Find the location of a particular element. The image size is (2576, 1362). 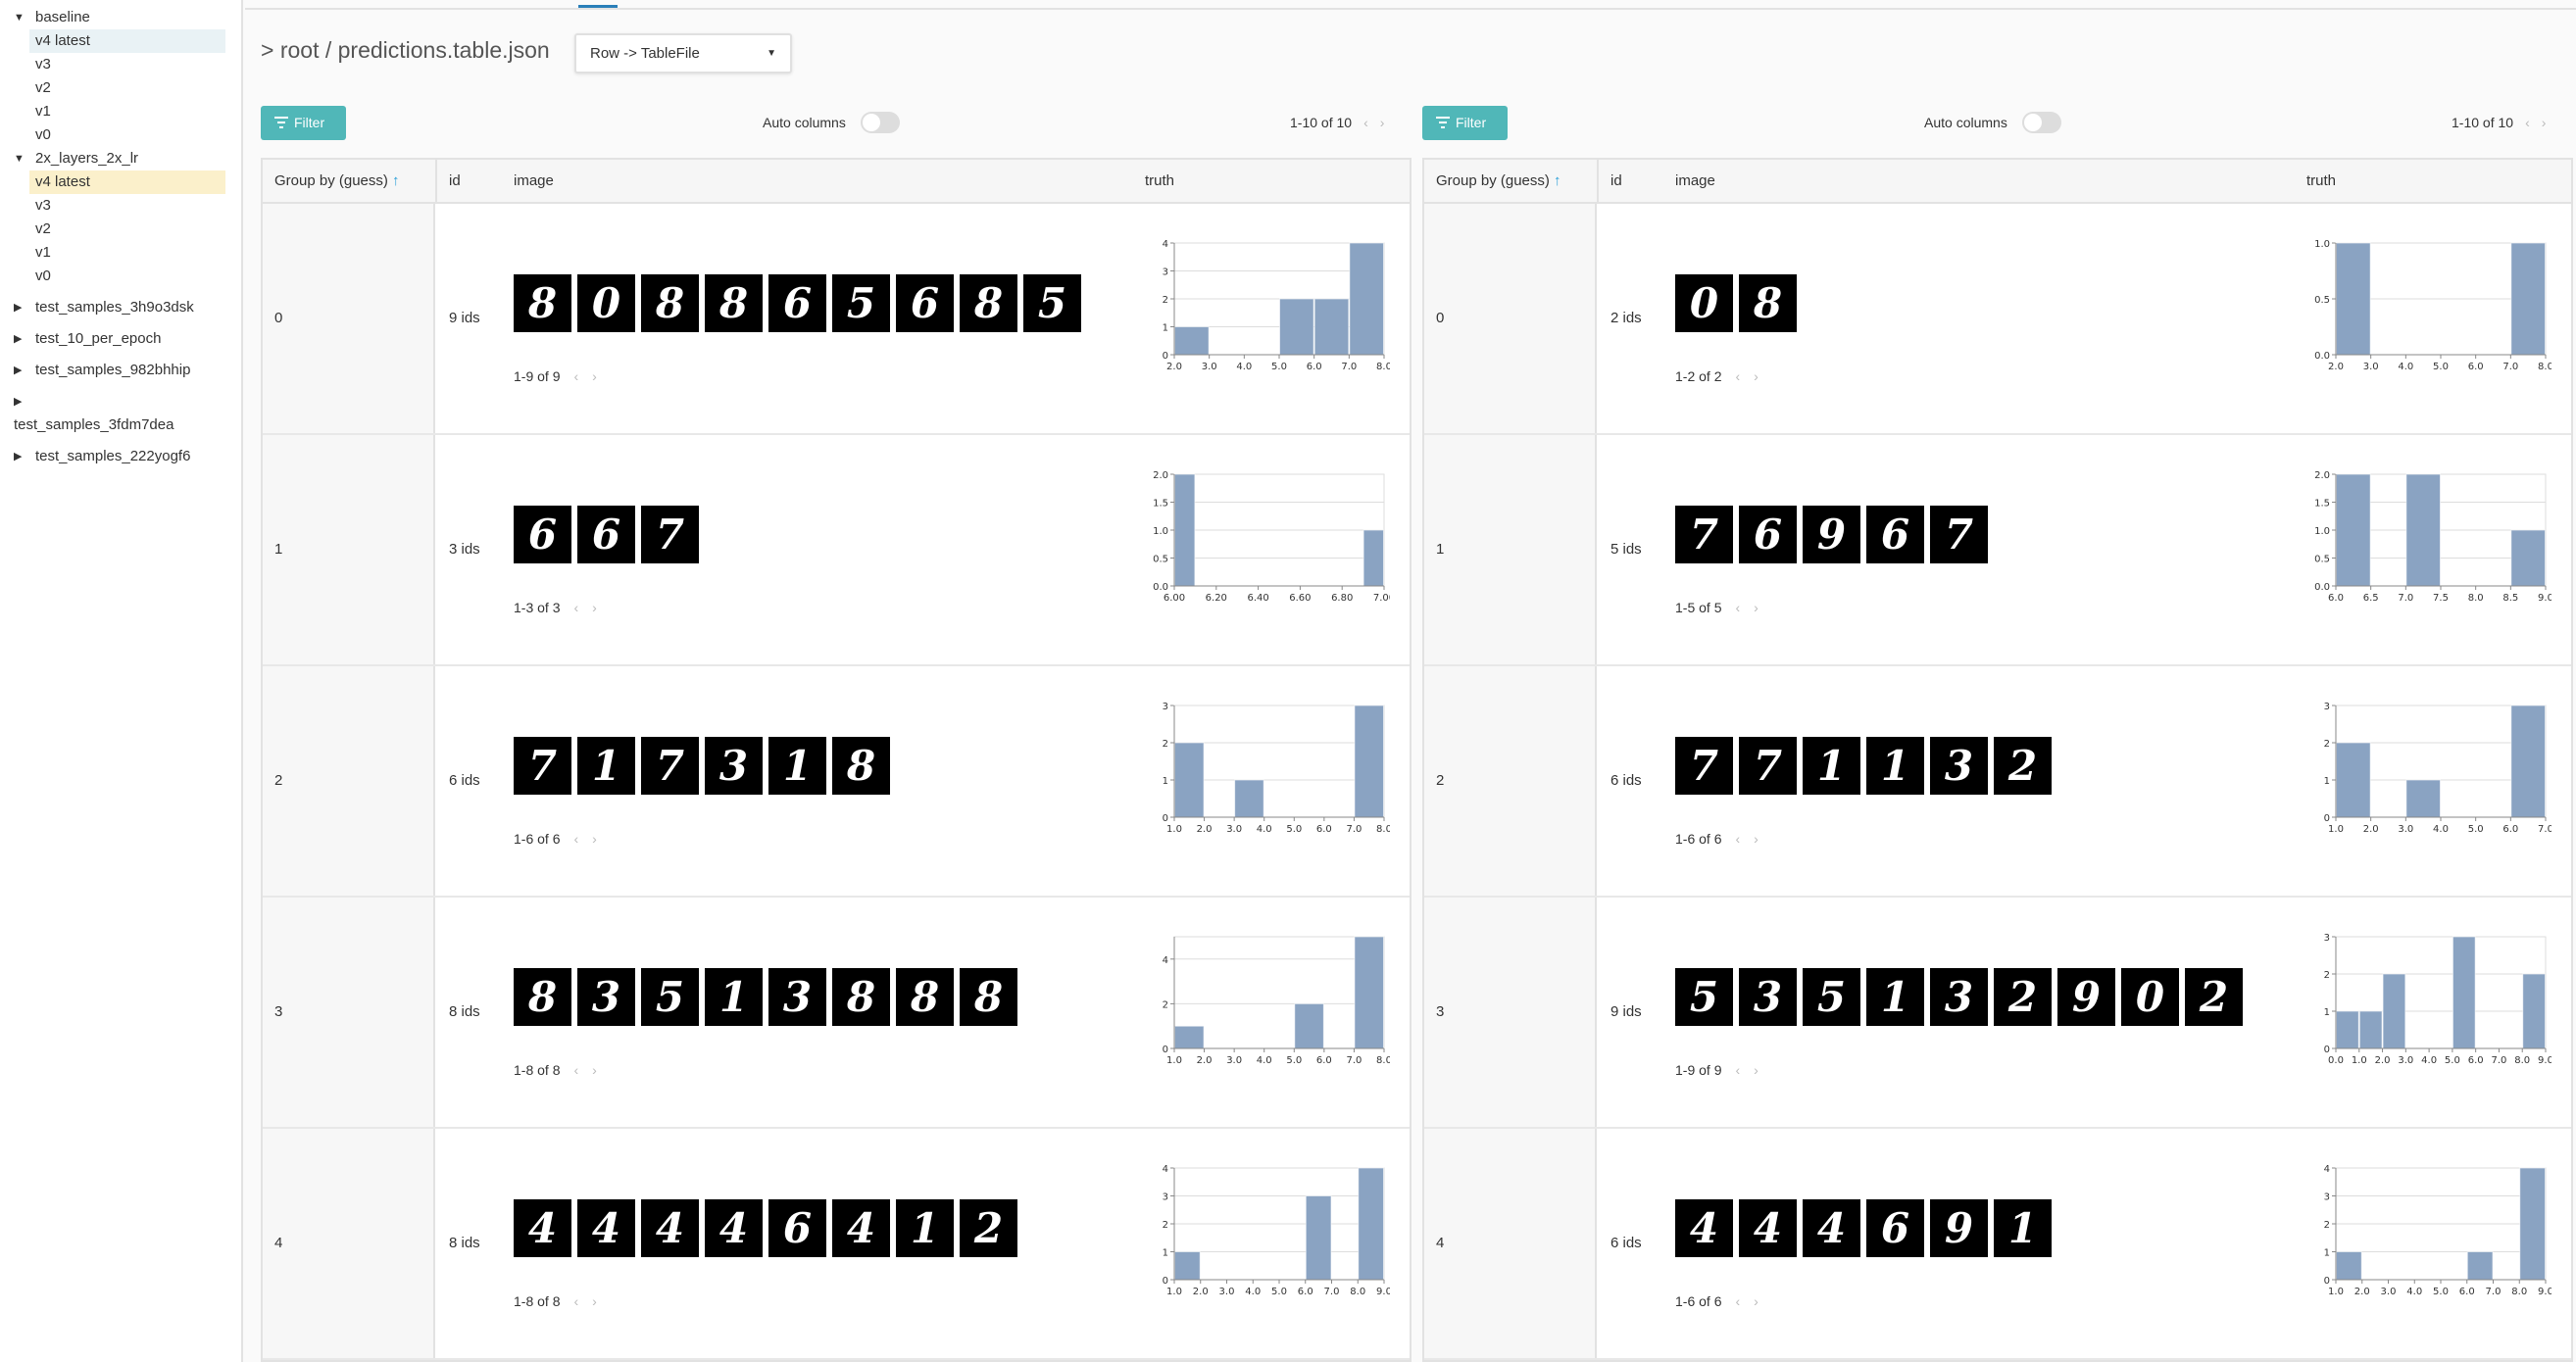

sort-ascending-icon: ↑ is located at coordinates (1555, 180).